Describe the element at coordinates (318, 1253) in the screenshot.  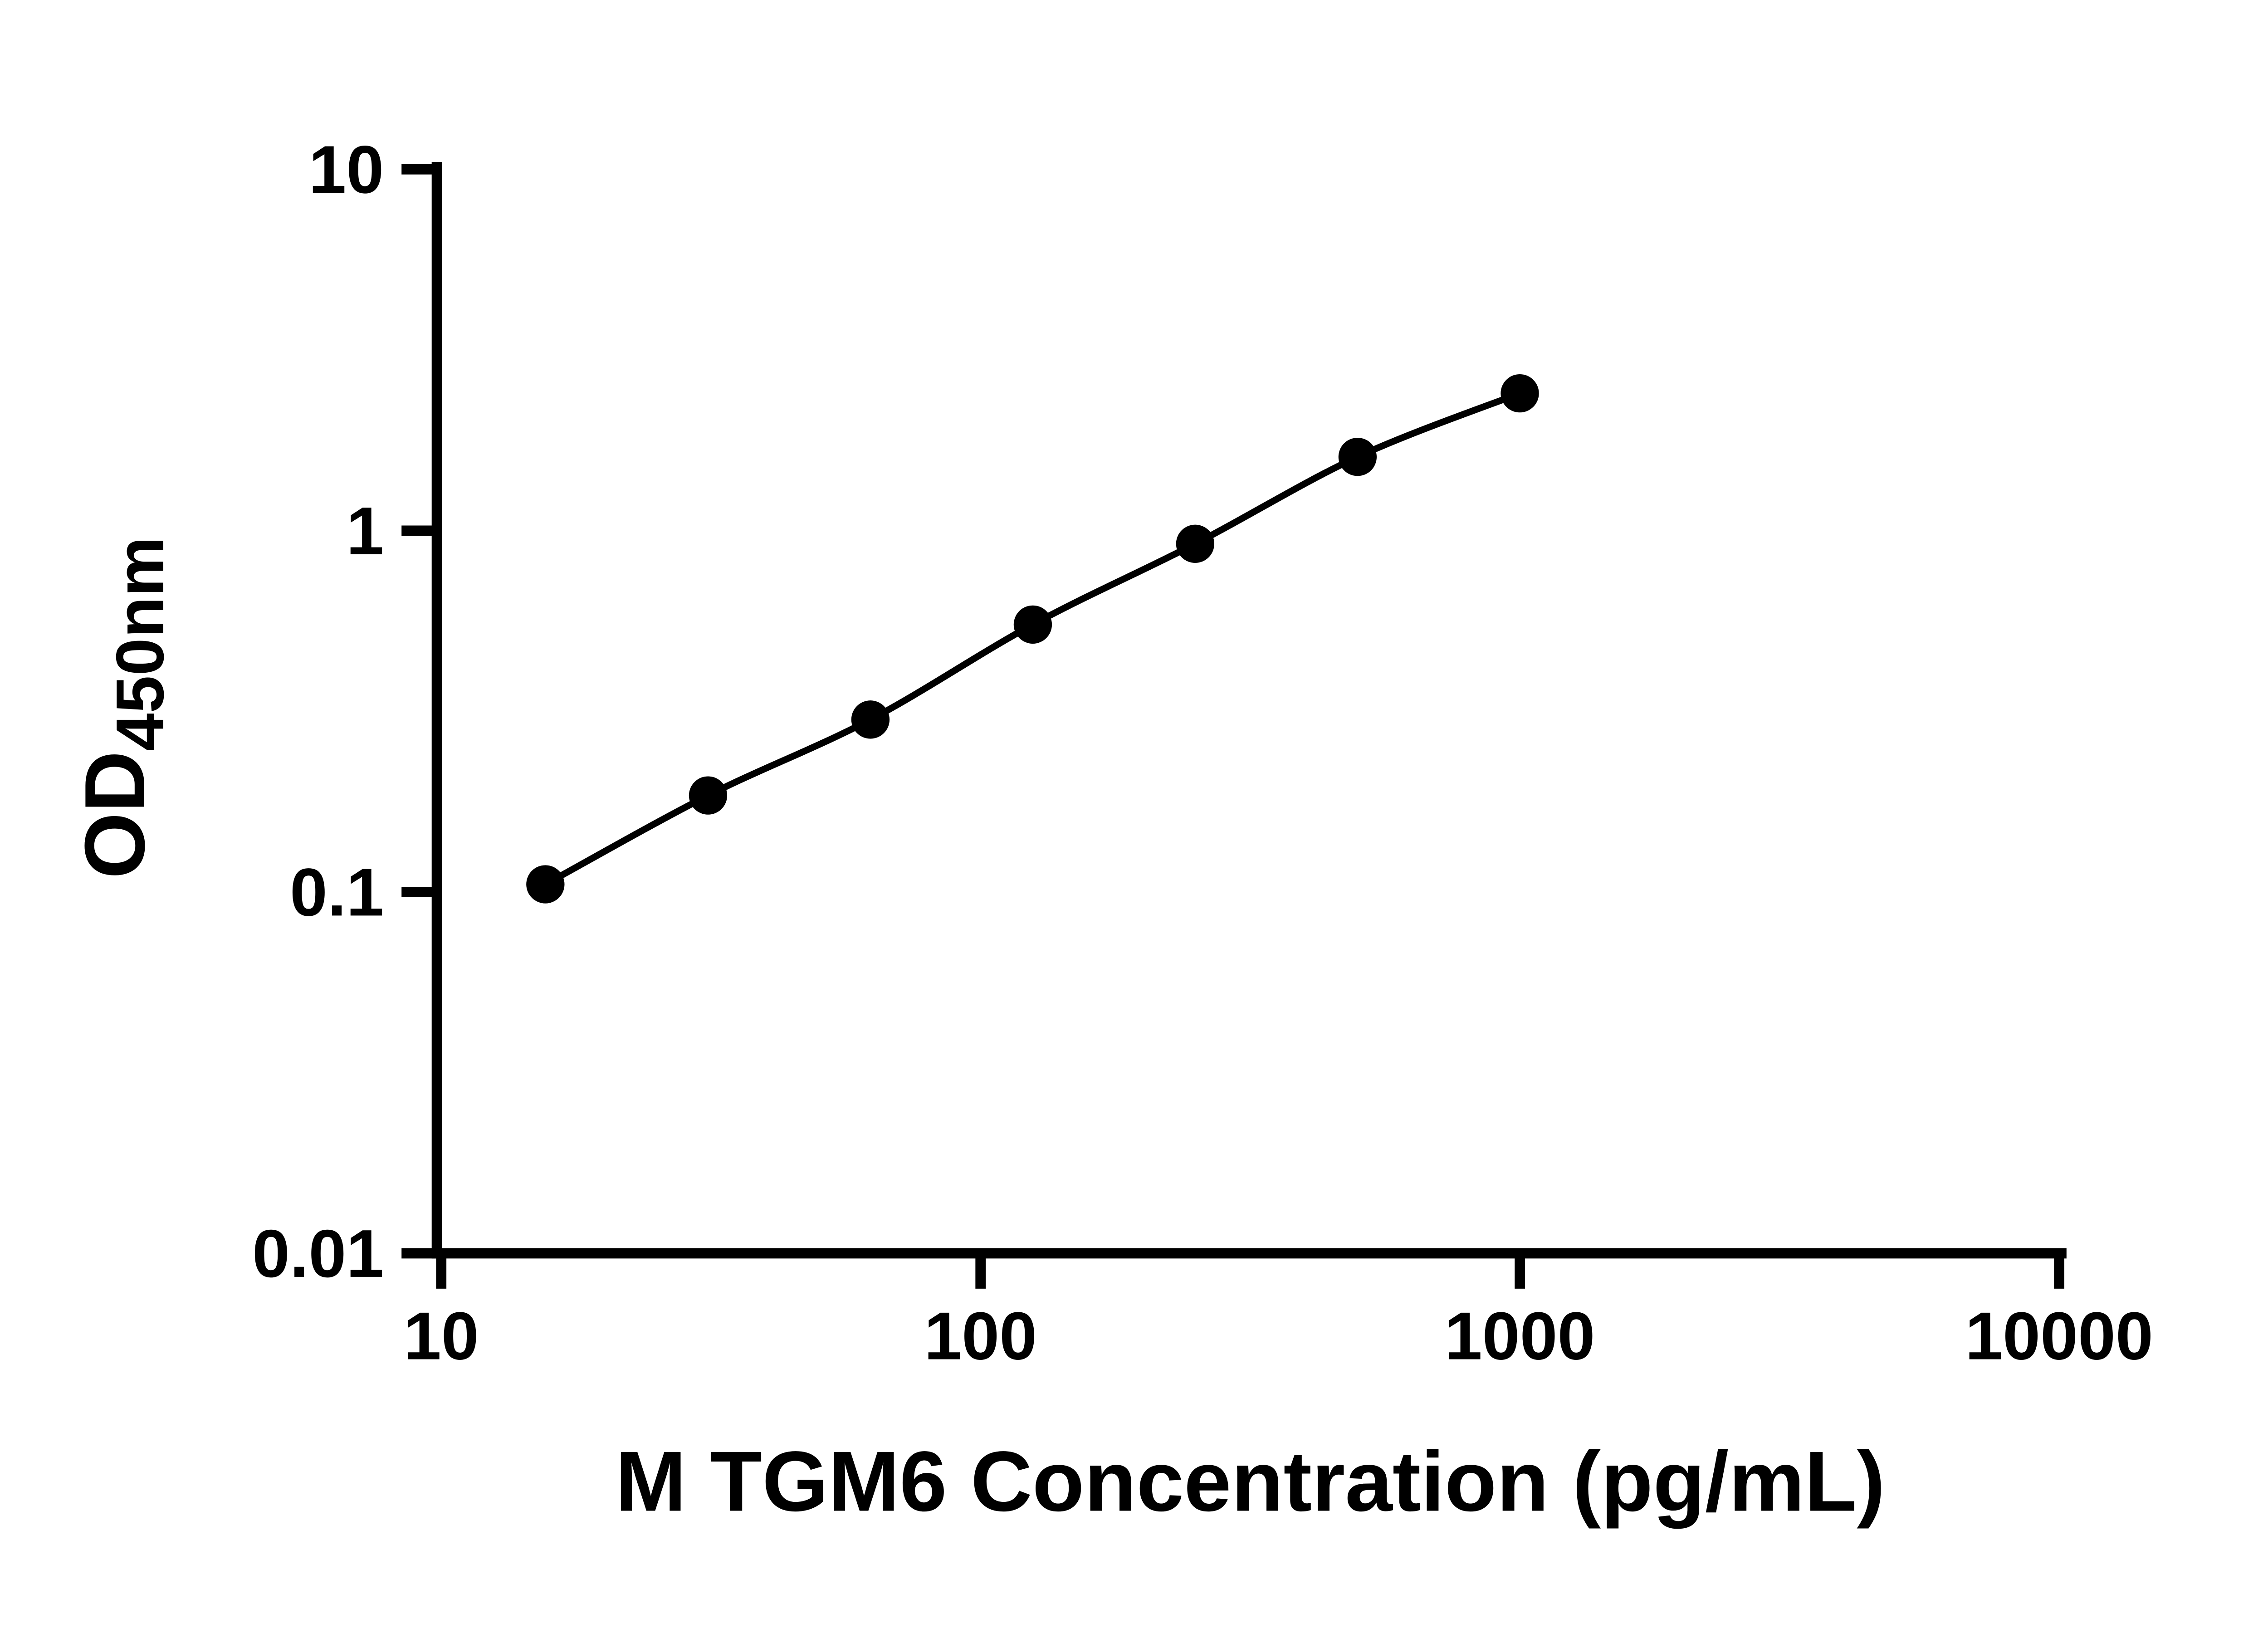
I see `y-axis-tick-label: 0.01` at that location.